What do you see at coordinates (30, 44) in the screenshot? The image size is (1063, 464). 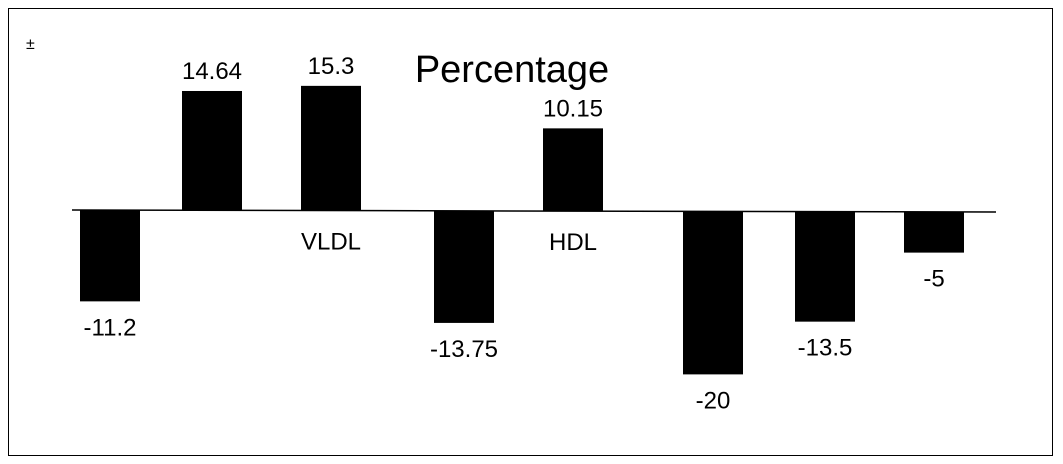 I see `plus-minus-mark: ±` at bounding box center [30, 44].